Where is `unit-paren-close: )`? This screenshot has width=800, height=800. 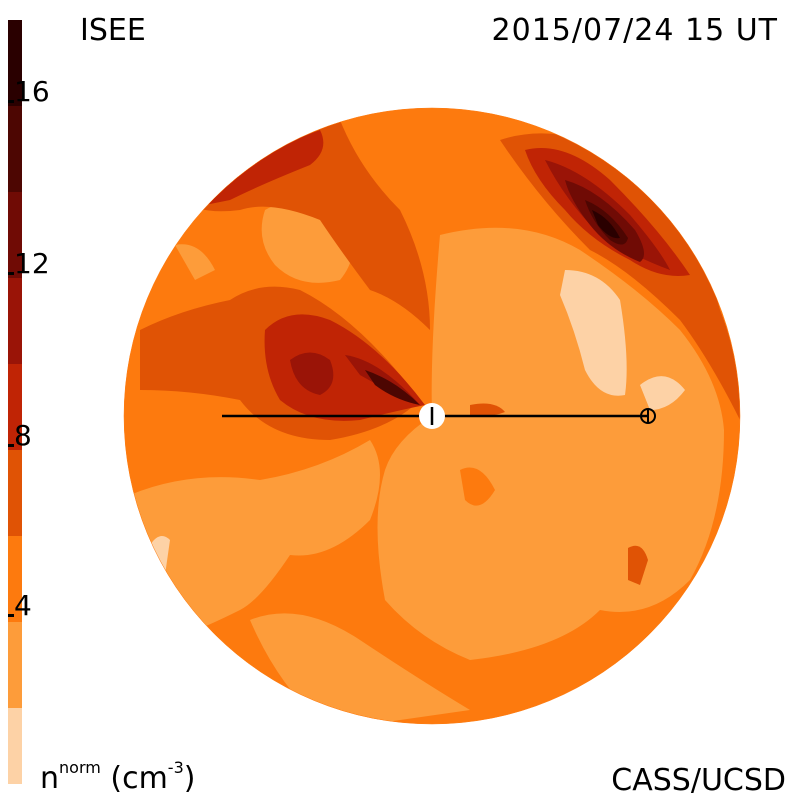 unit-paren-close: ) is located at coordinates (189, 778).